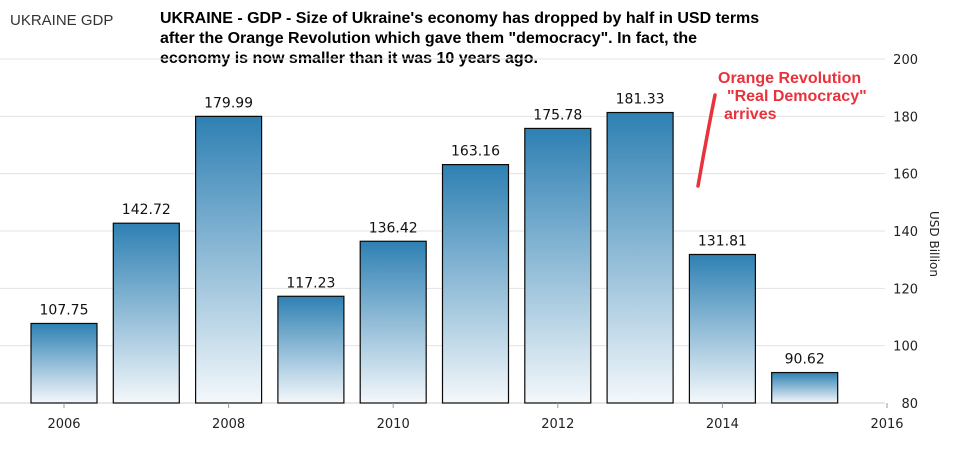 This screenshot has width=960, height=458. I want to click on data-label-2013: 181.33, so click(640, 100).